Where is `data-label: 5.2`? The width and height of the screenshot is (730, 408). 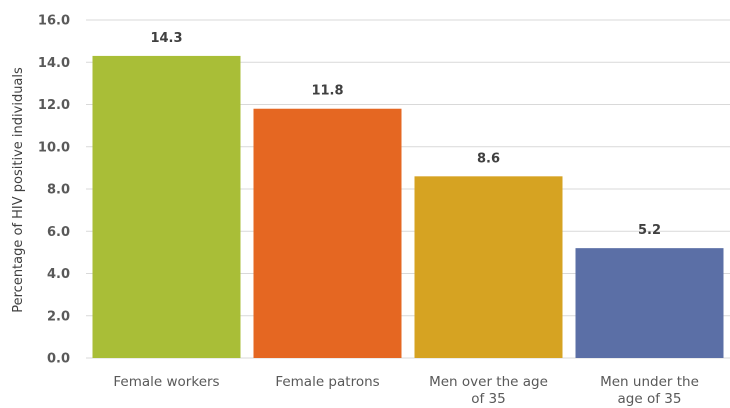 data-label: 5.2 is located at coordinates (649, 230).